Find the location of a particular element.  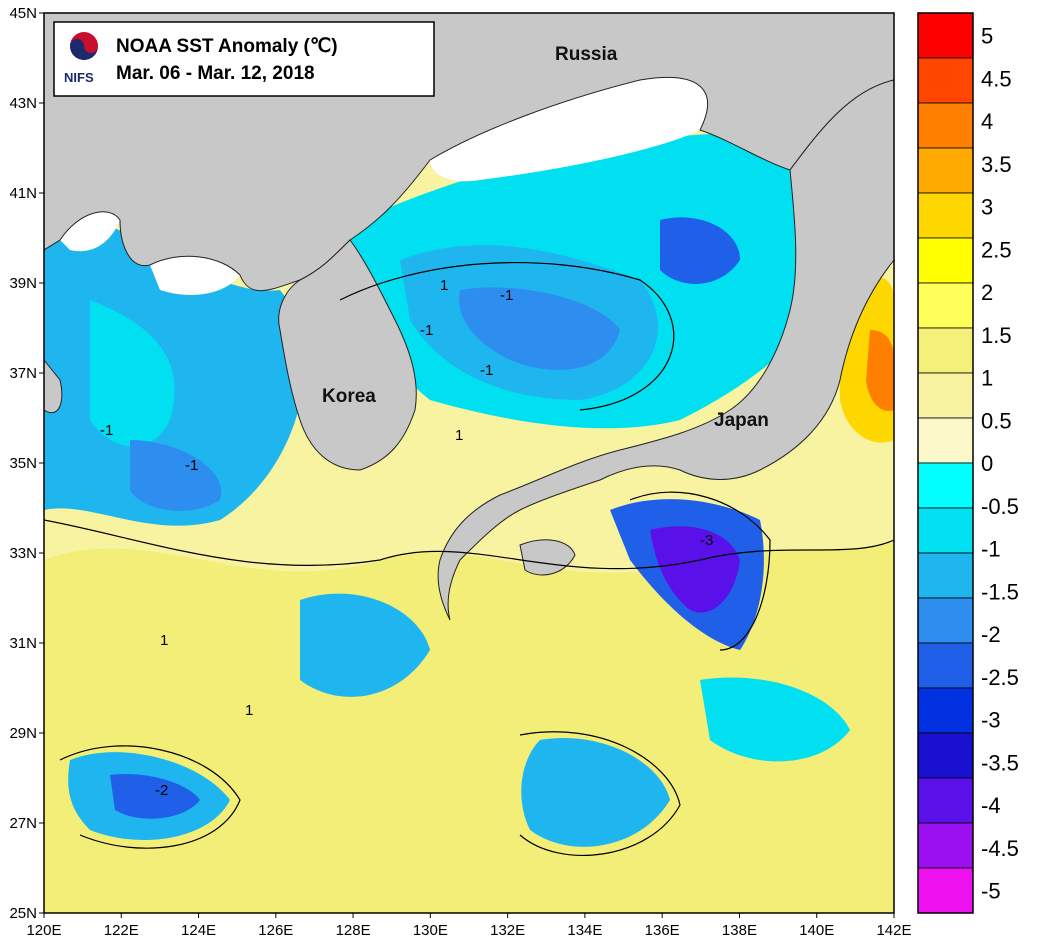

lat-tick-label: 37N is located at coordinates (23, 373).